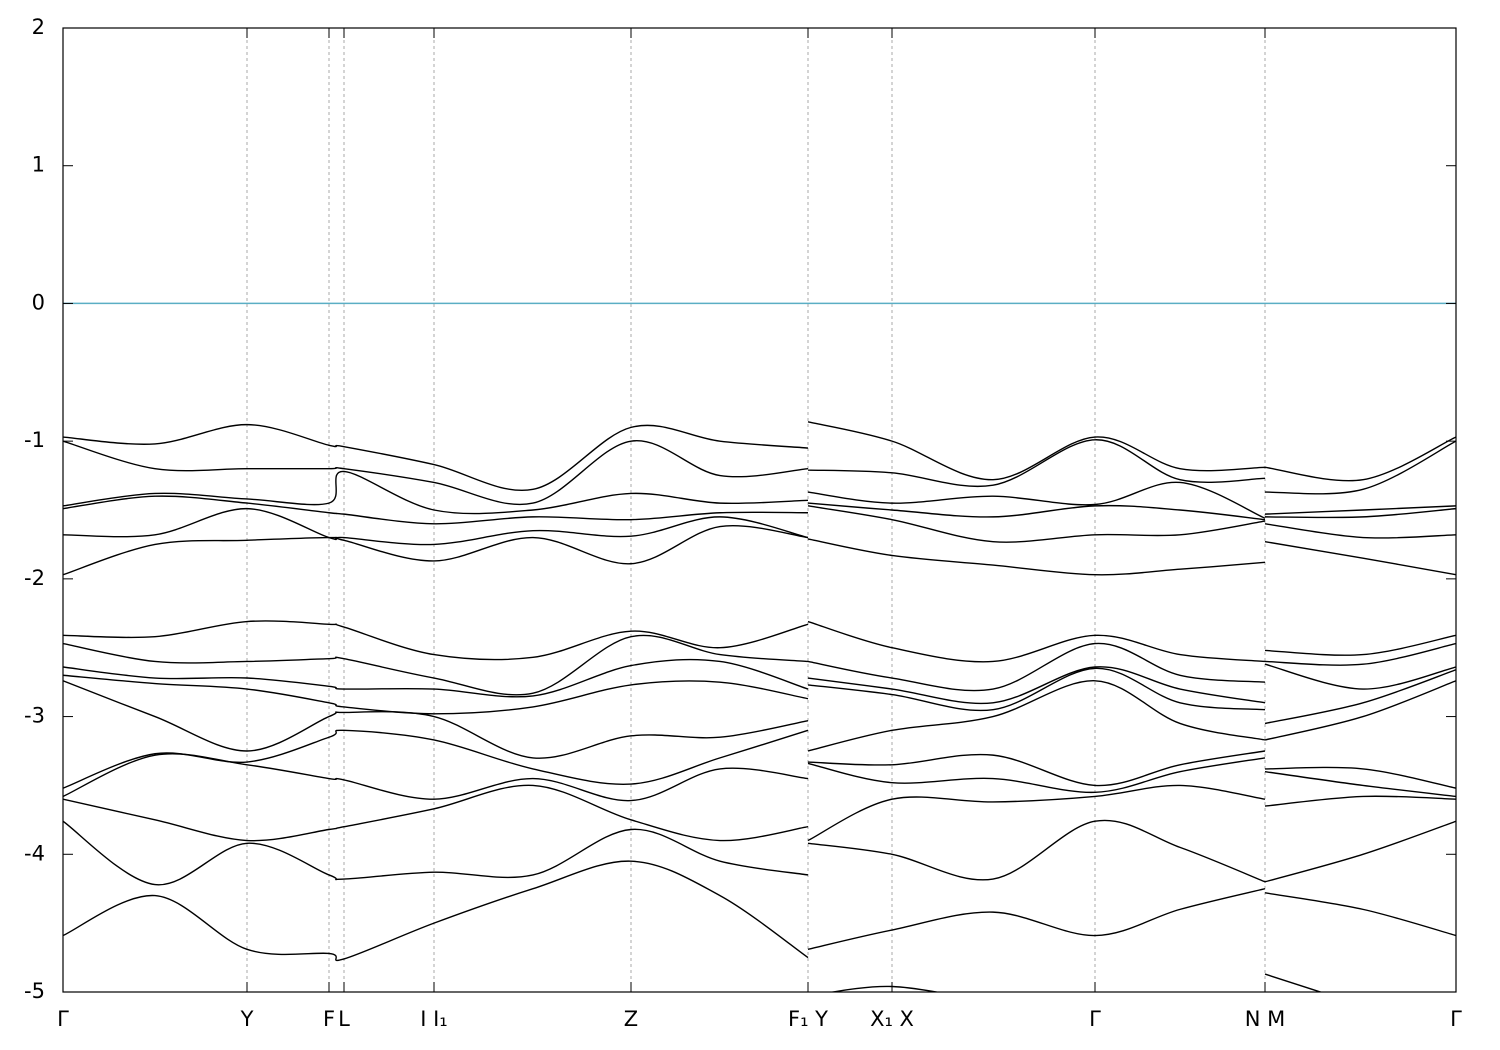  I want to click on y-tick-label: 0, so click(38, 302).